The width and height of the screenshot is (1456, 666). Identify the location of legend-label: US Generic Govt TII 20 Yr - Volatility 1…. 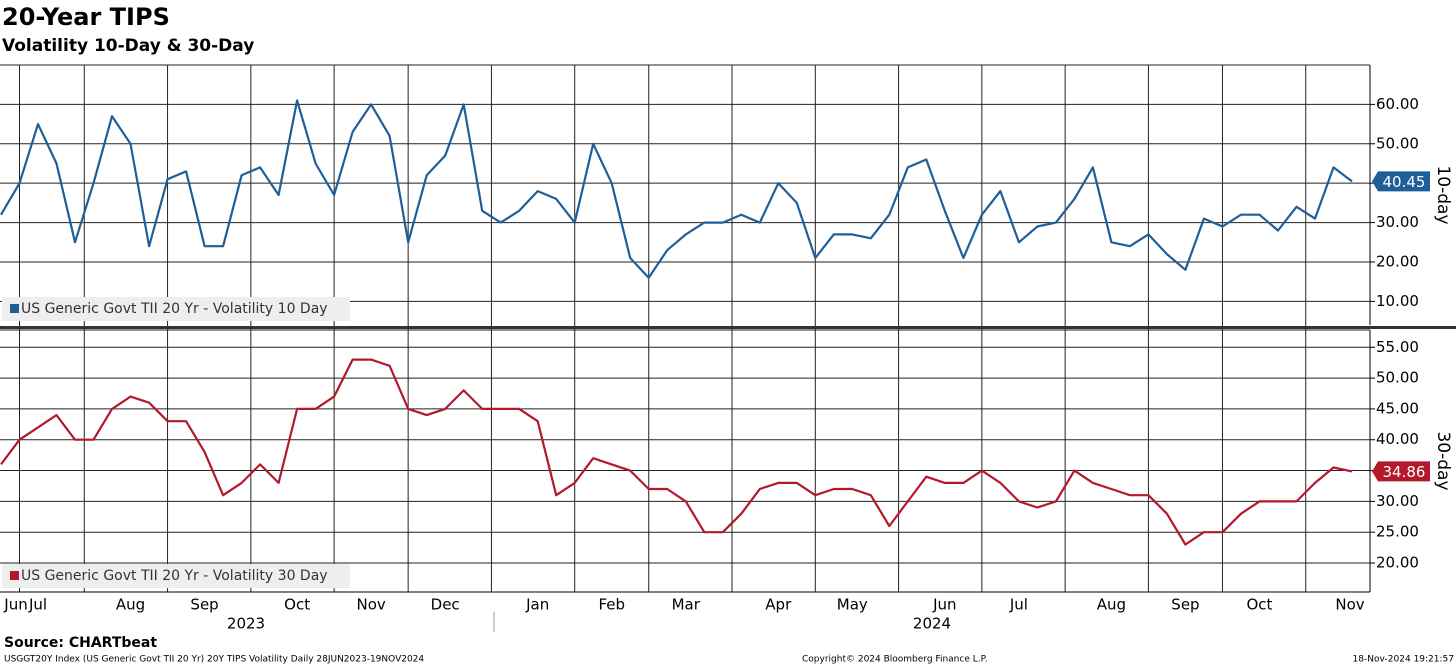
(174, 309).